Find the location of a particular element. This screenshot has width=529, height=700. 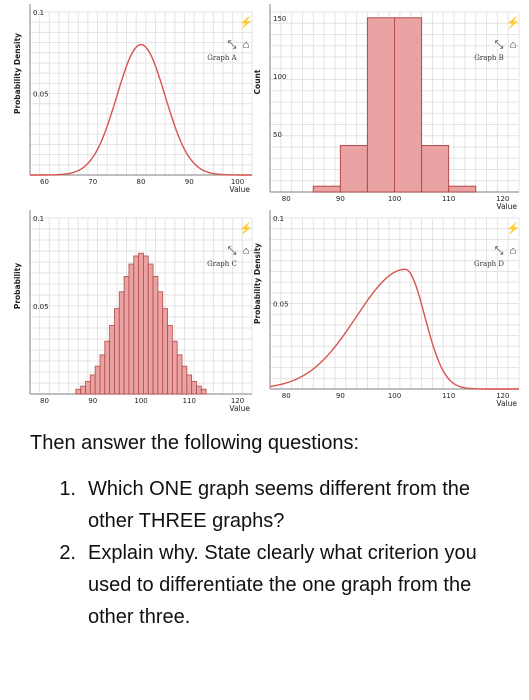

question-2-number: 2. is located at coordinates (67, 553).